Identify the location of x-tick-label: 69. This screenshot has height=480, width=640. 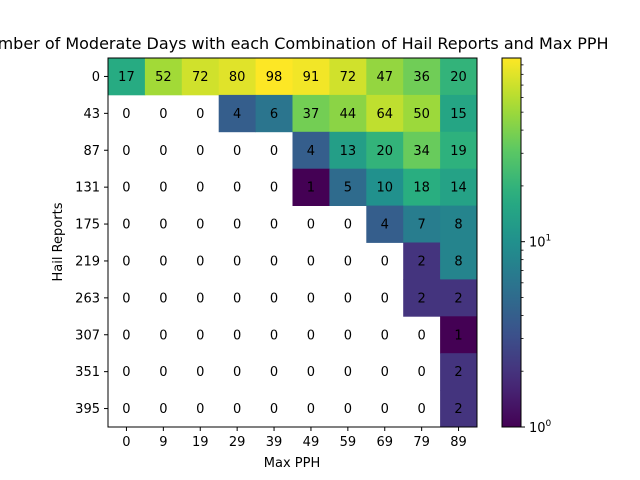
(384, 442).